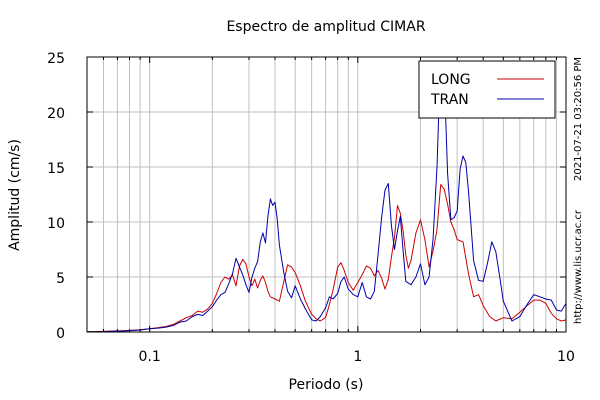 Image resolution: width=600 pixels, height=400 pixels. I want to click on legend: LONG TRAN, so click(487, 89).